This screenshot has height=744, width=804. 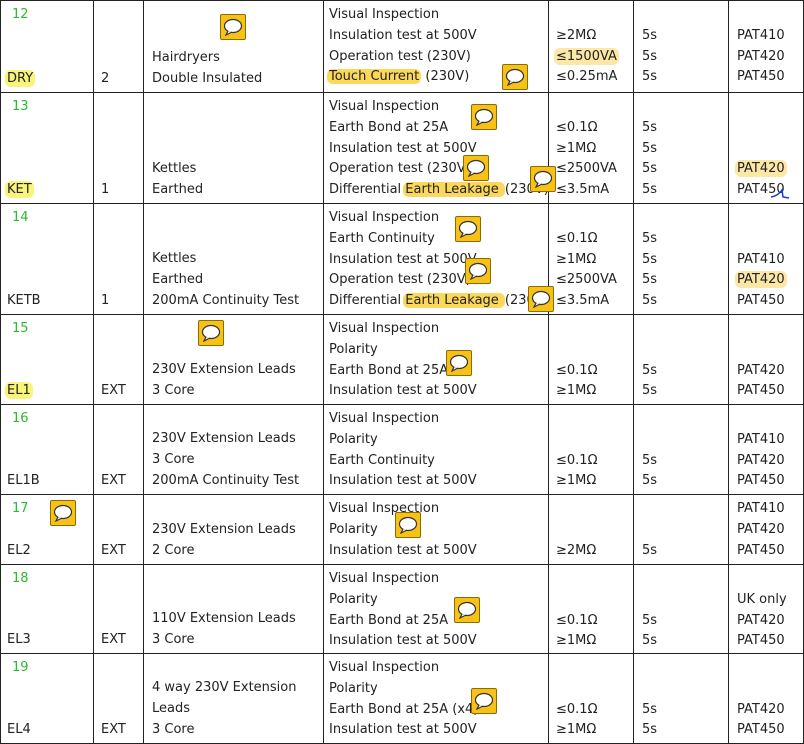 I want to click on item-description: Earthed, so click(x=178, y=189).